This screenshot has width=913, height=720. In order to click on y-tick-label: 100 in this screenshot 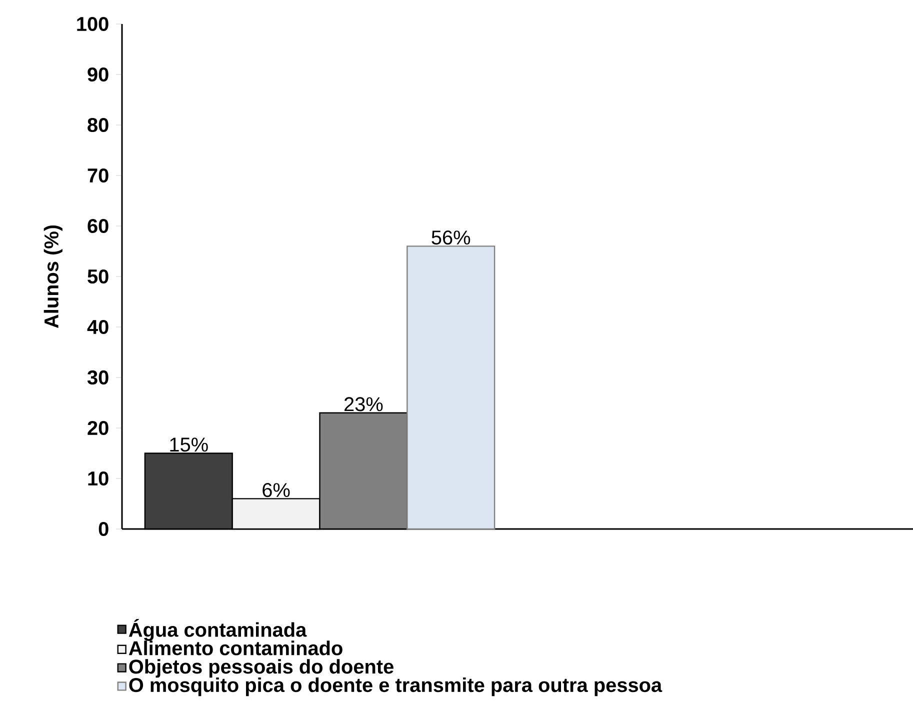, I will do `click(92, 24)`.